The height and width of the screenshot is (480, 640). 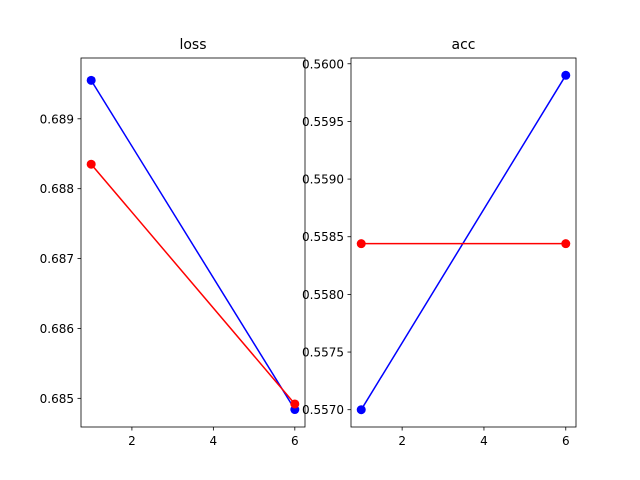 I want to click on chart-title: loss, so click(x=192, y=45).